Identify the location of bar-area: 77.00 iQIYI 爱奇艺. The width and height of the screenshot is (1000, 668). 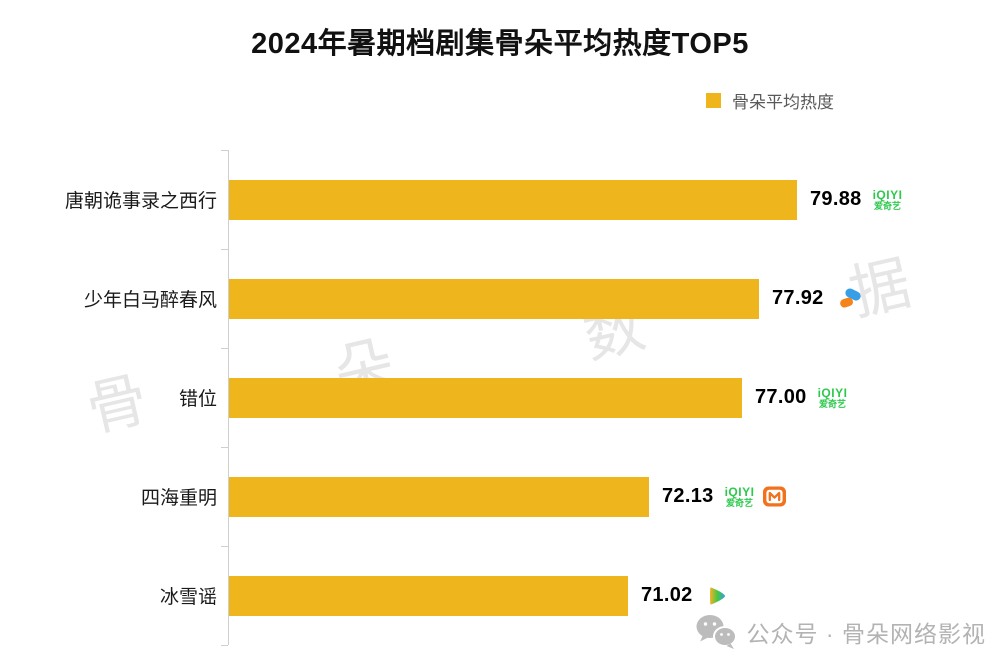
(614, 397).